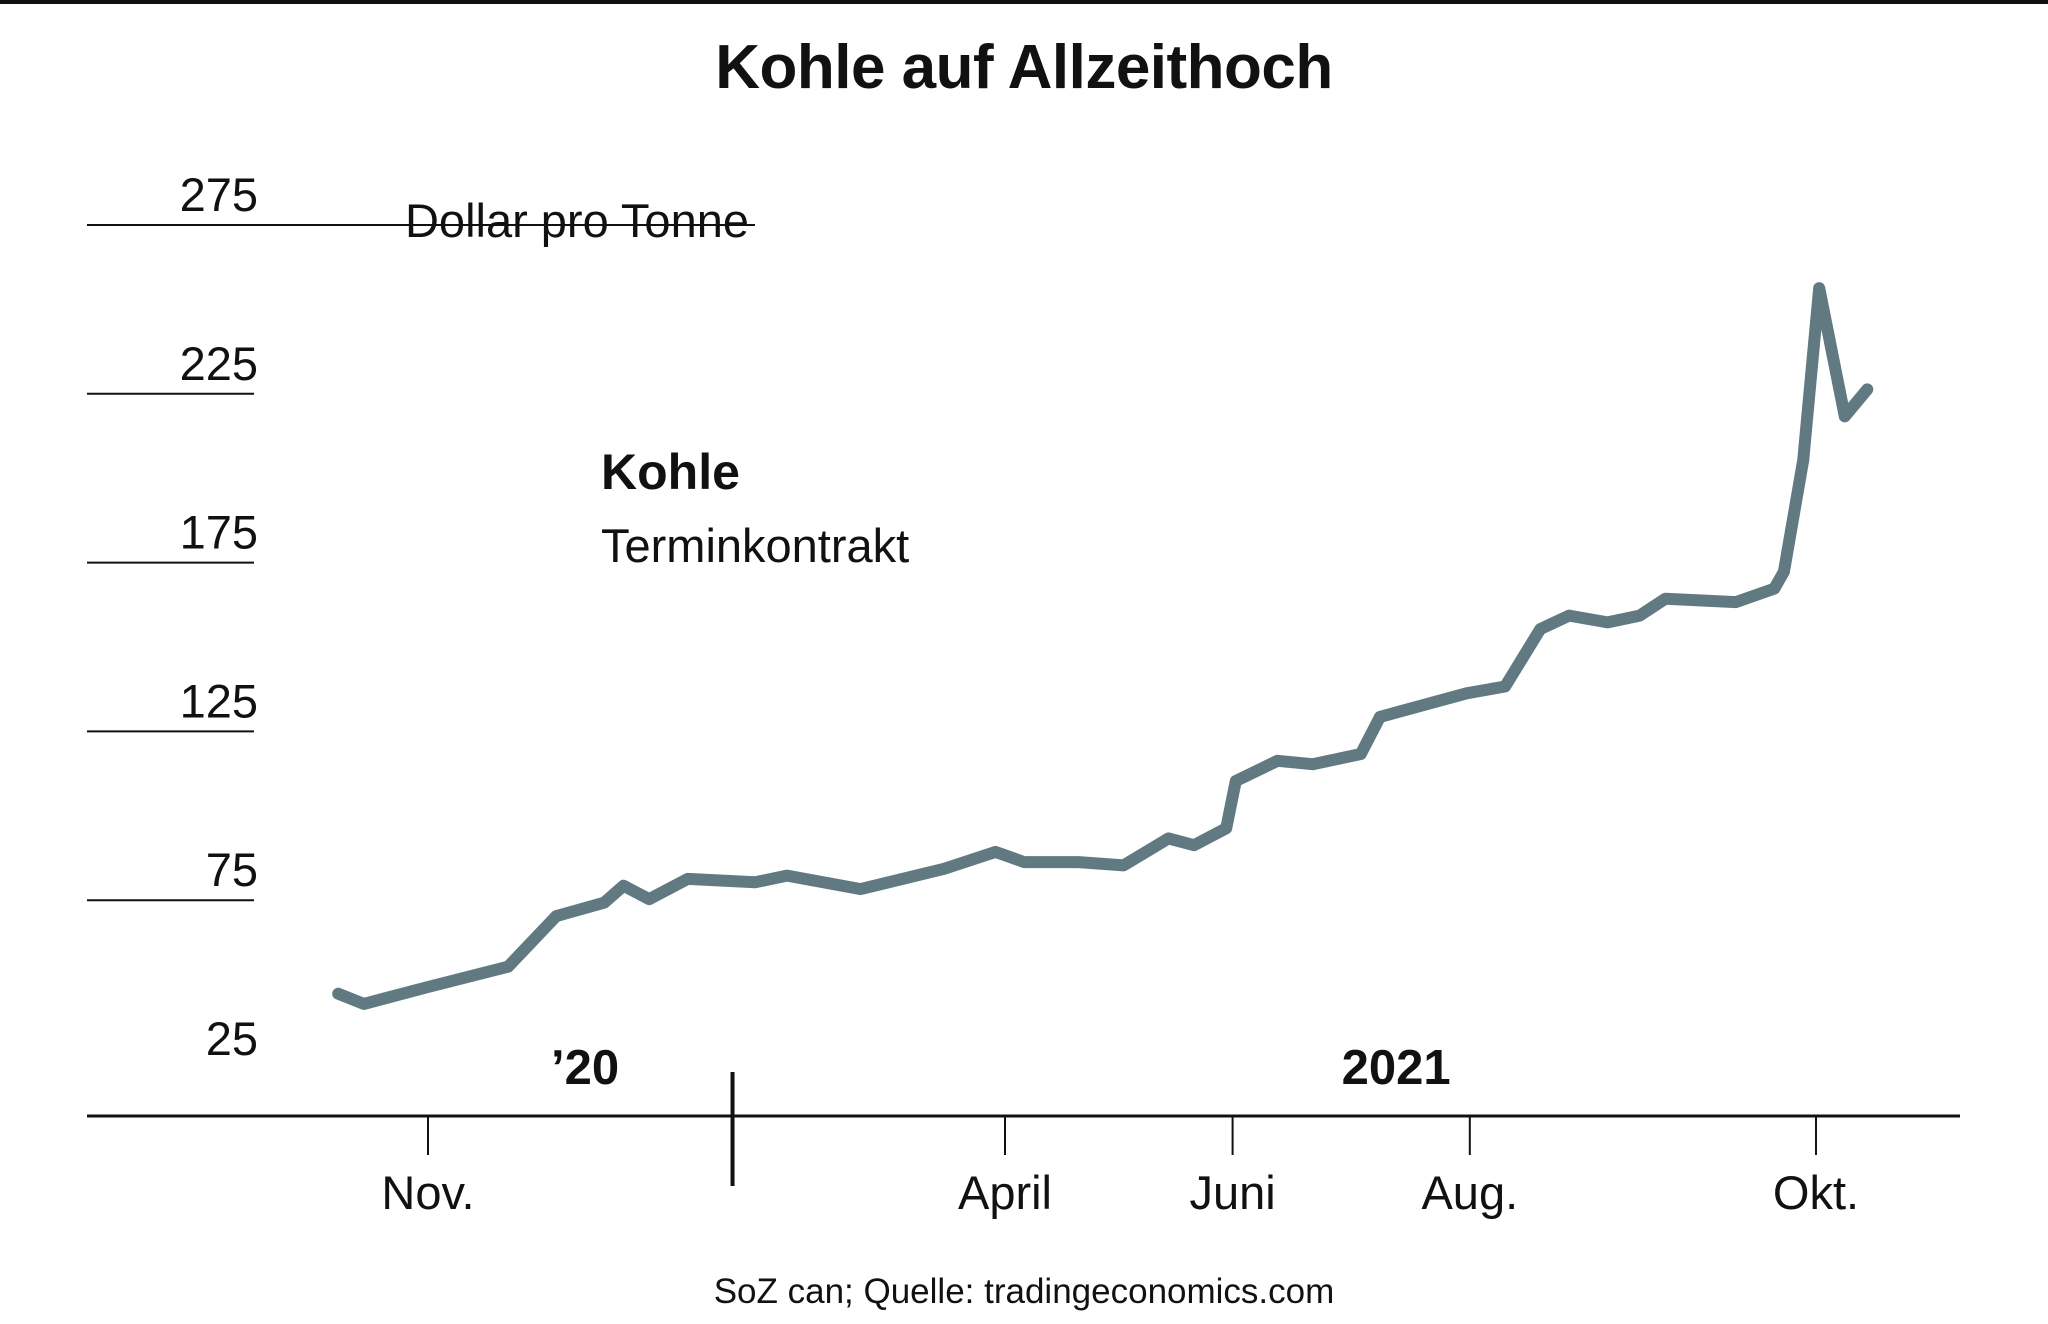  Describe the element at coordinates (1396, 1068) in the screenshot. I see `year-label: 2021` at that location.